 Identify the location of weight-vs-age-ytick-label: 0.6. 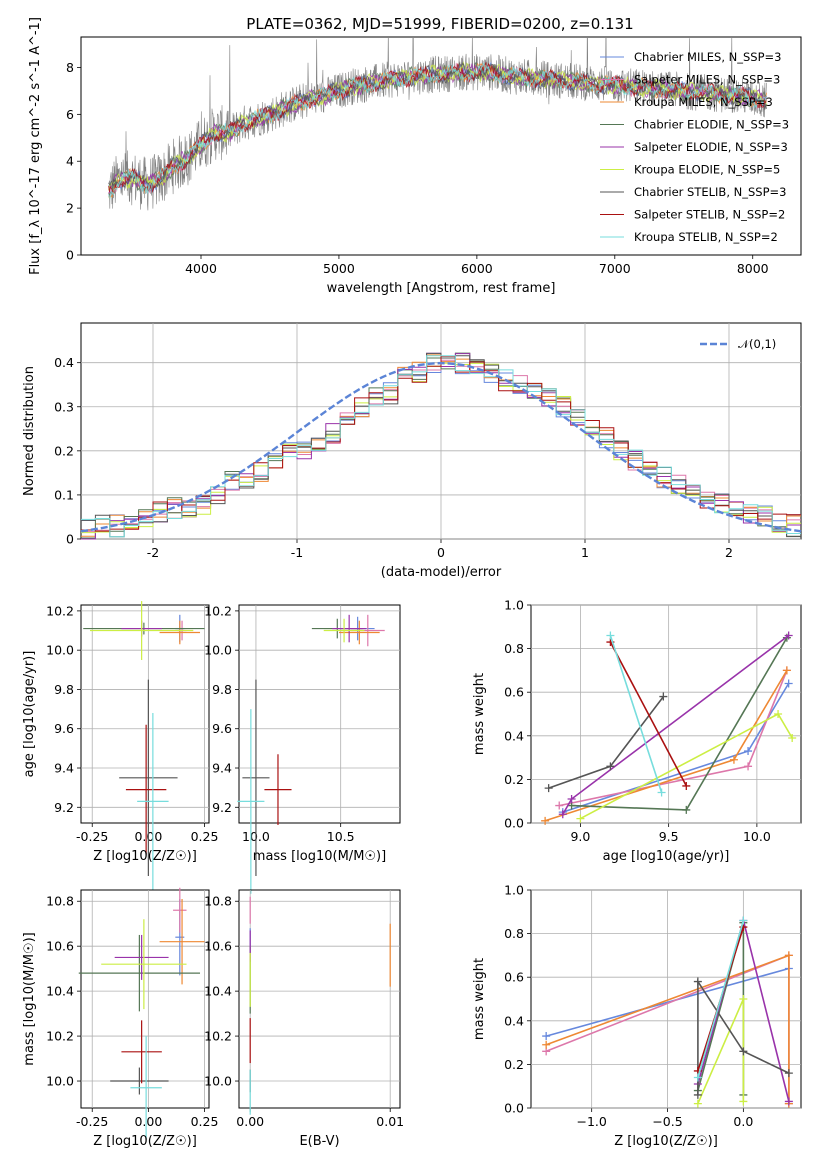
(514, 692).